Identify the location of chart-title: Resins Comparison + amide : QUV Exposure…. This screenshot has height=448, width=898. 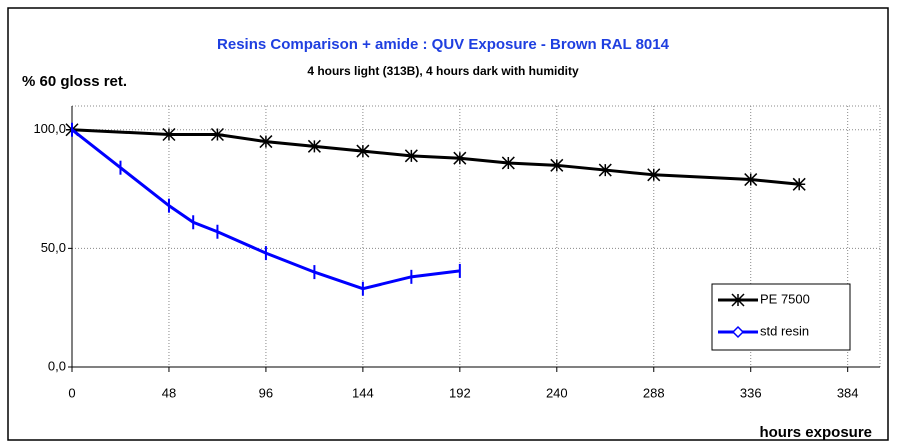
(443, 44).